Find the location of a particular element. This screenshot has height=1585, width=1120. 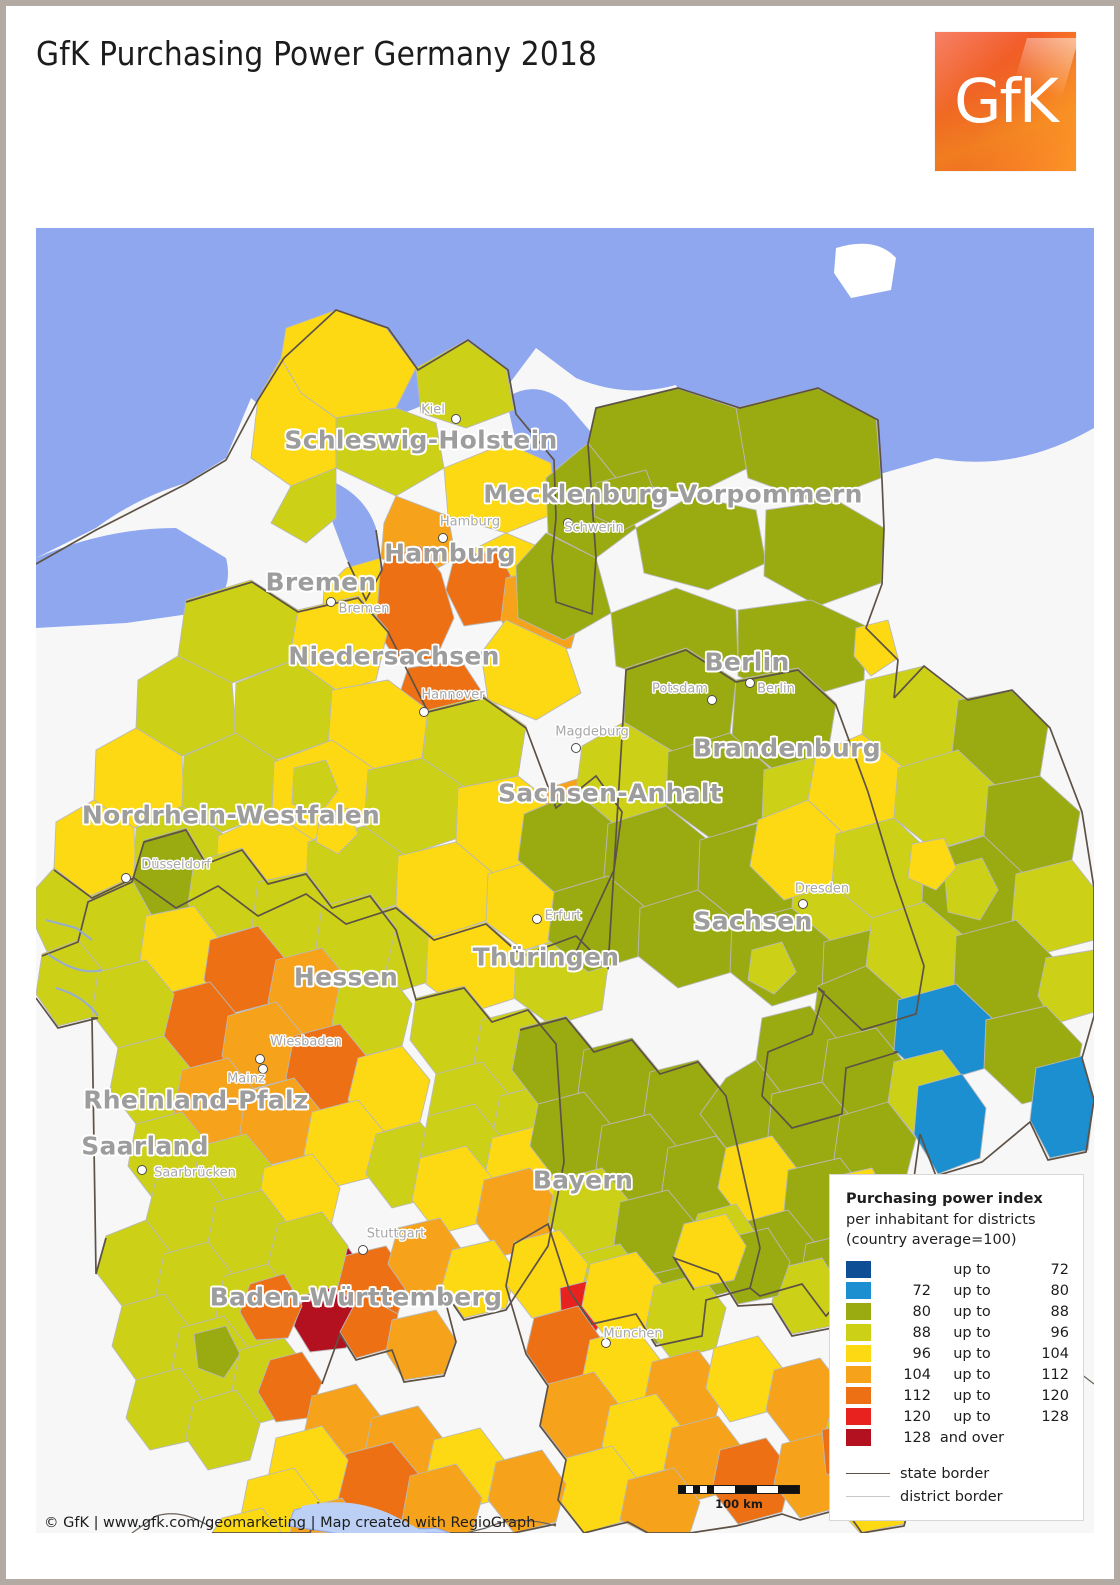

legend-border-list: state border district border is located at coordinates (957, 1483).